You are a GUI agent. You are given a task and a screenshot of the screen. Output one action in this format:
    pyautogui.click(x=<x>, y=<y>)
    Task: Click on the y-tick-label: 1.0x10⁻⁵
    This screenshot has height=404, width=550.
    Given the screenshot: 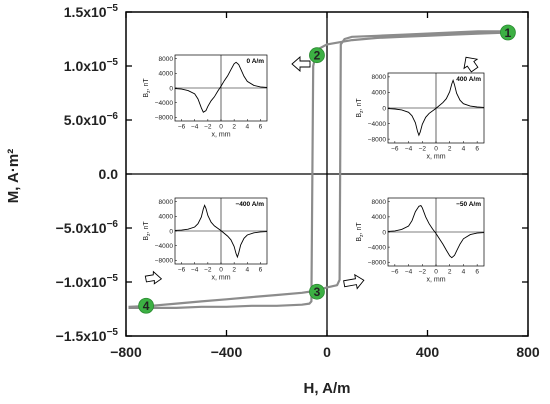 What is the action you would take?
    pyautogui.click(x=91, y=65)
    